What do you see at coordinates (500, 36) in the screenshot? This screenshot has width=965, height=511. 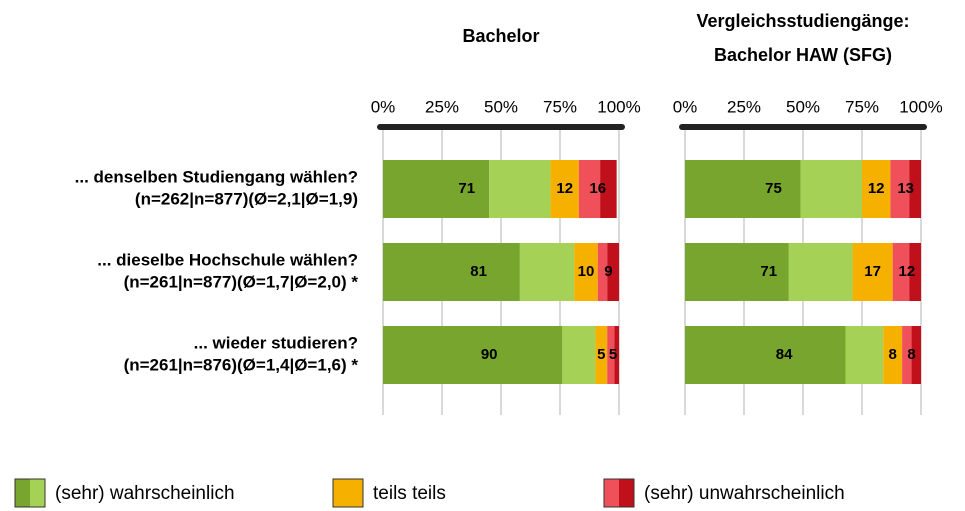 I see `panel-title: Bachelor` at bounding box center [500, 36].